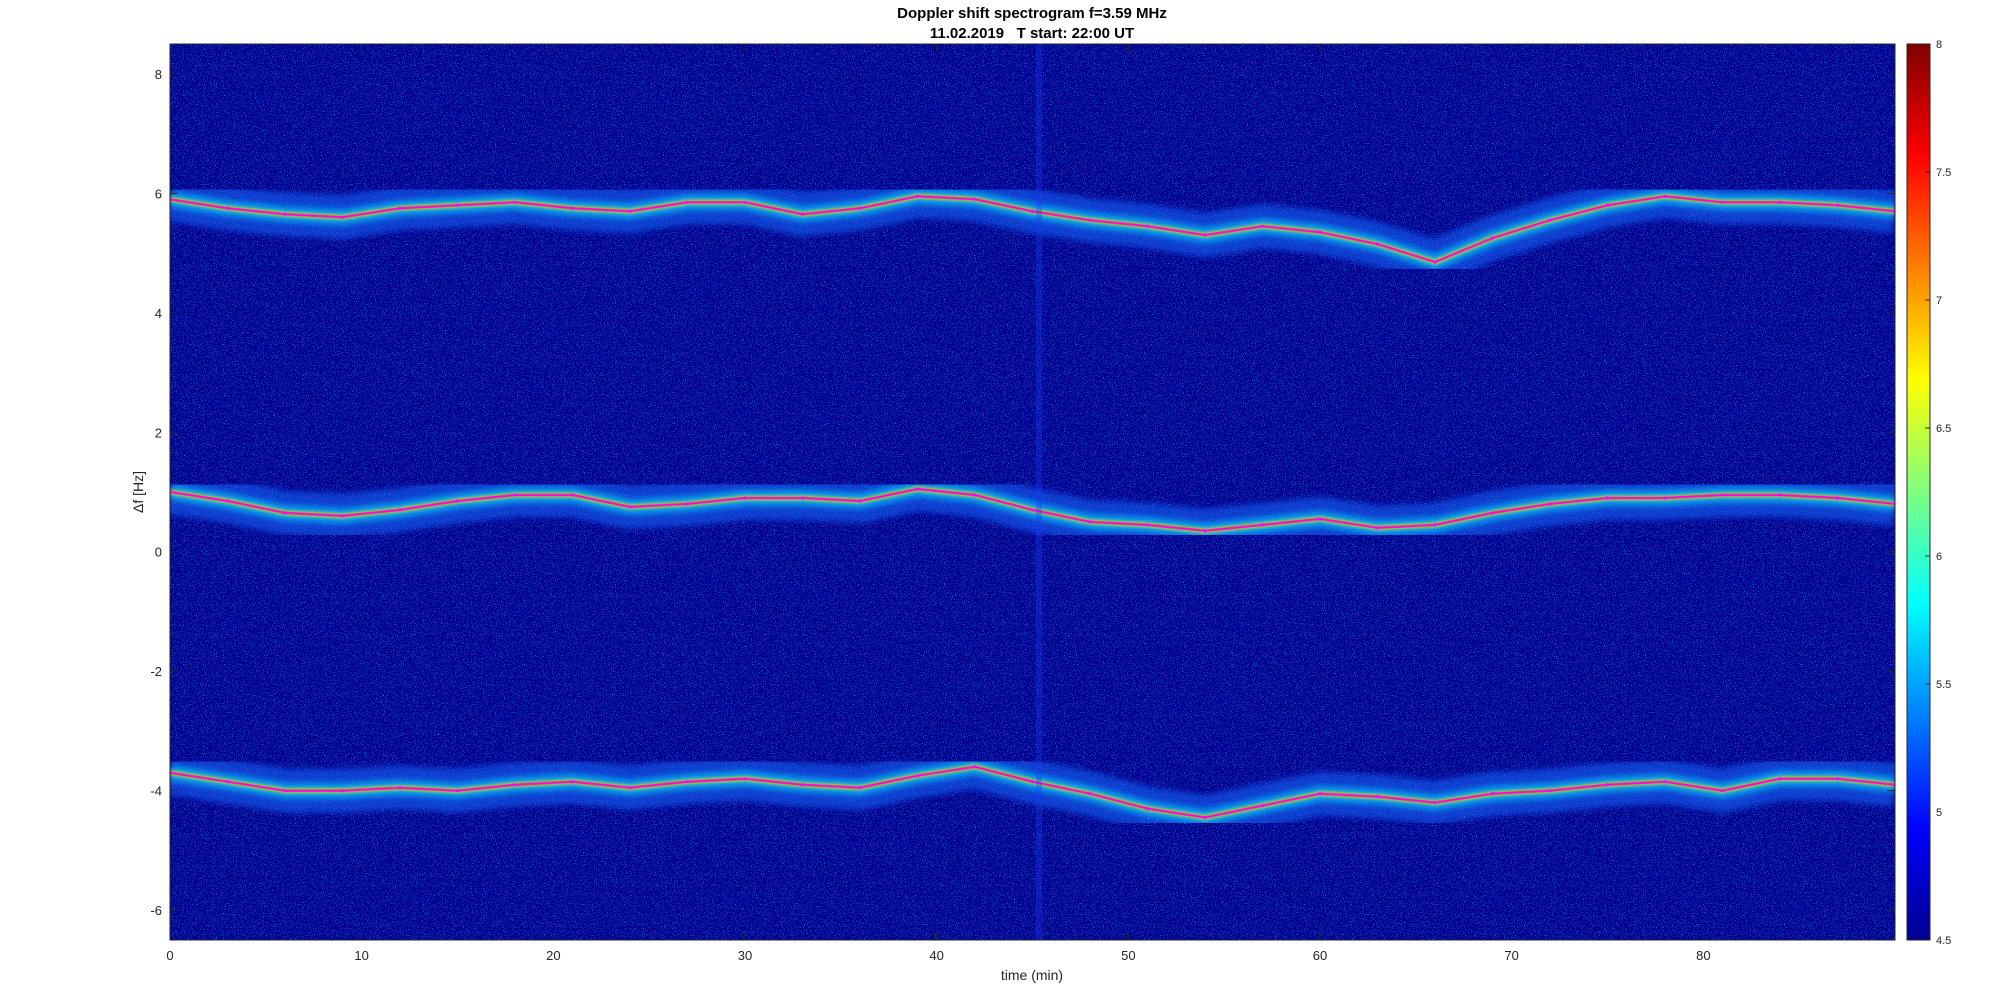  What do you see at coordinates (1939, 301) in the screenshot?
I see `colorbar-tick-label: 7` at bounding box center [1939, 301].